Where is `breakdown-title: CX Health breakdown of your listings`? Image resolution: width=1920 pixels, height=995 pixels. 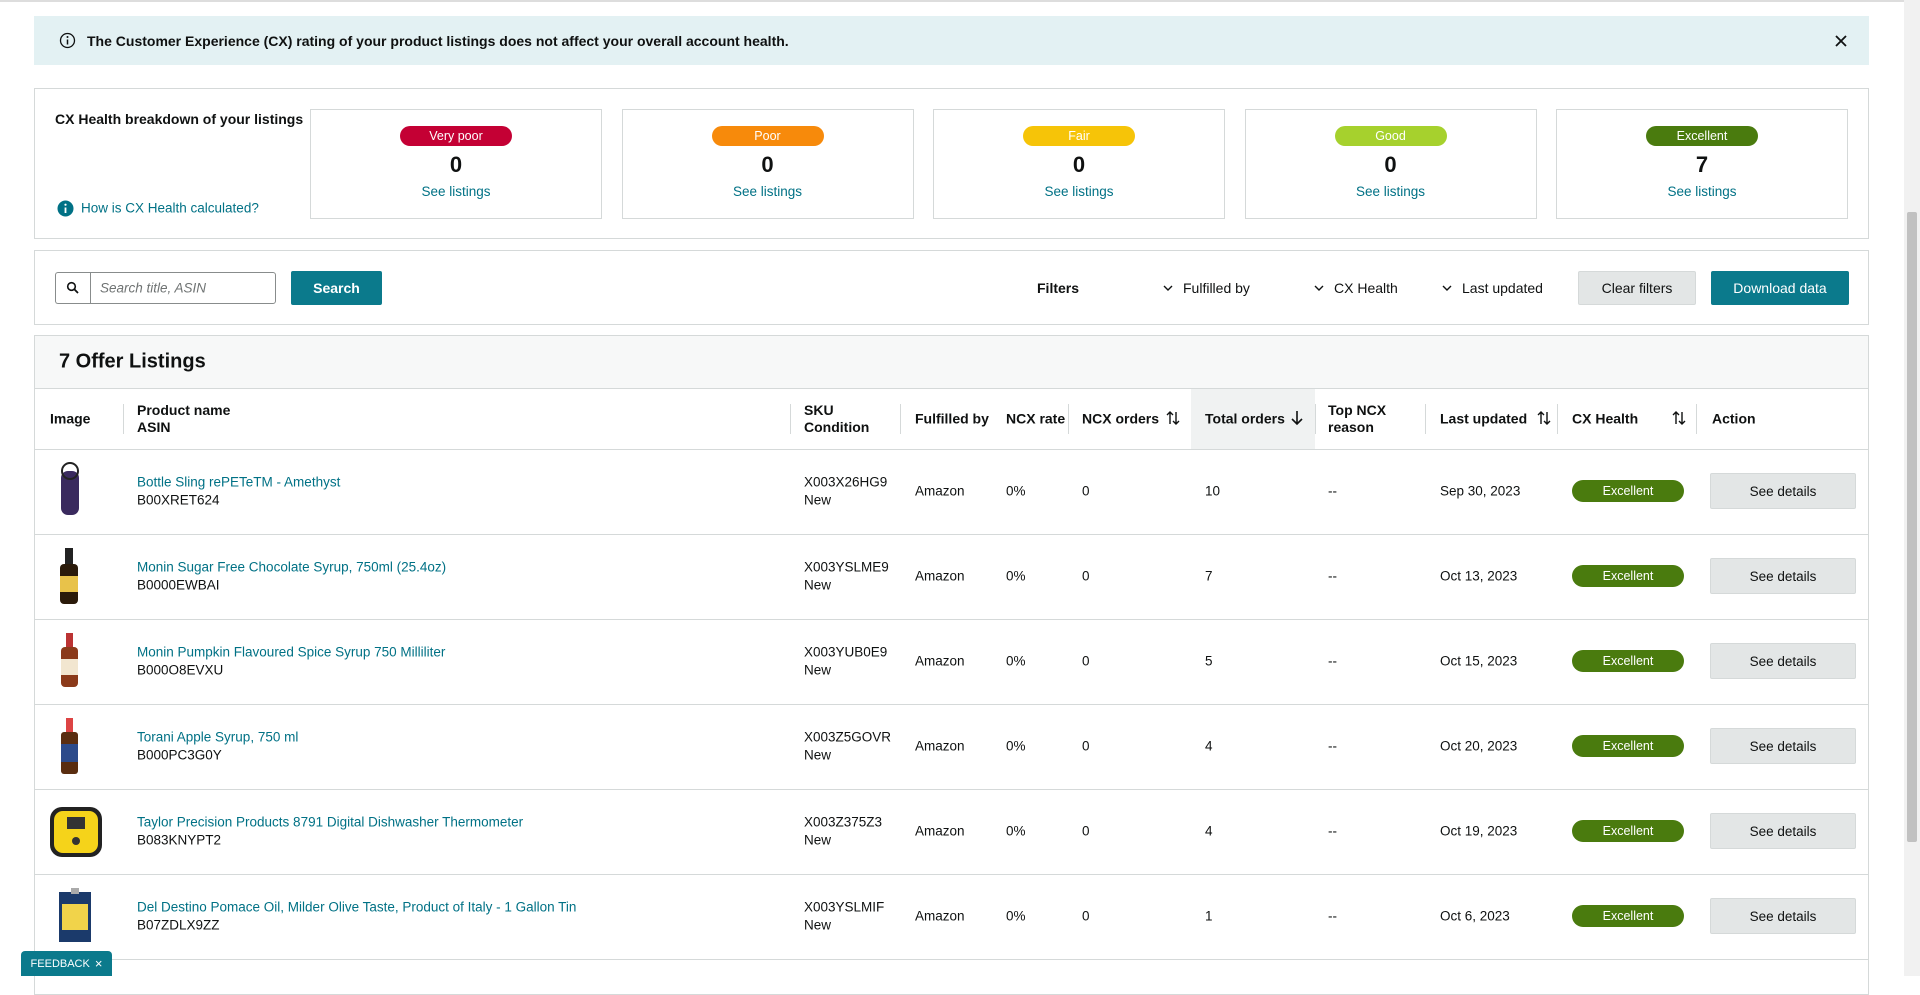 breakdown-title: CX Health breakdown of your listings is located at coordinates (179, 119).